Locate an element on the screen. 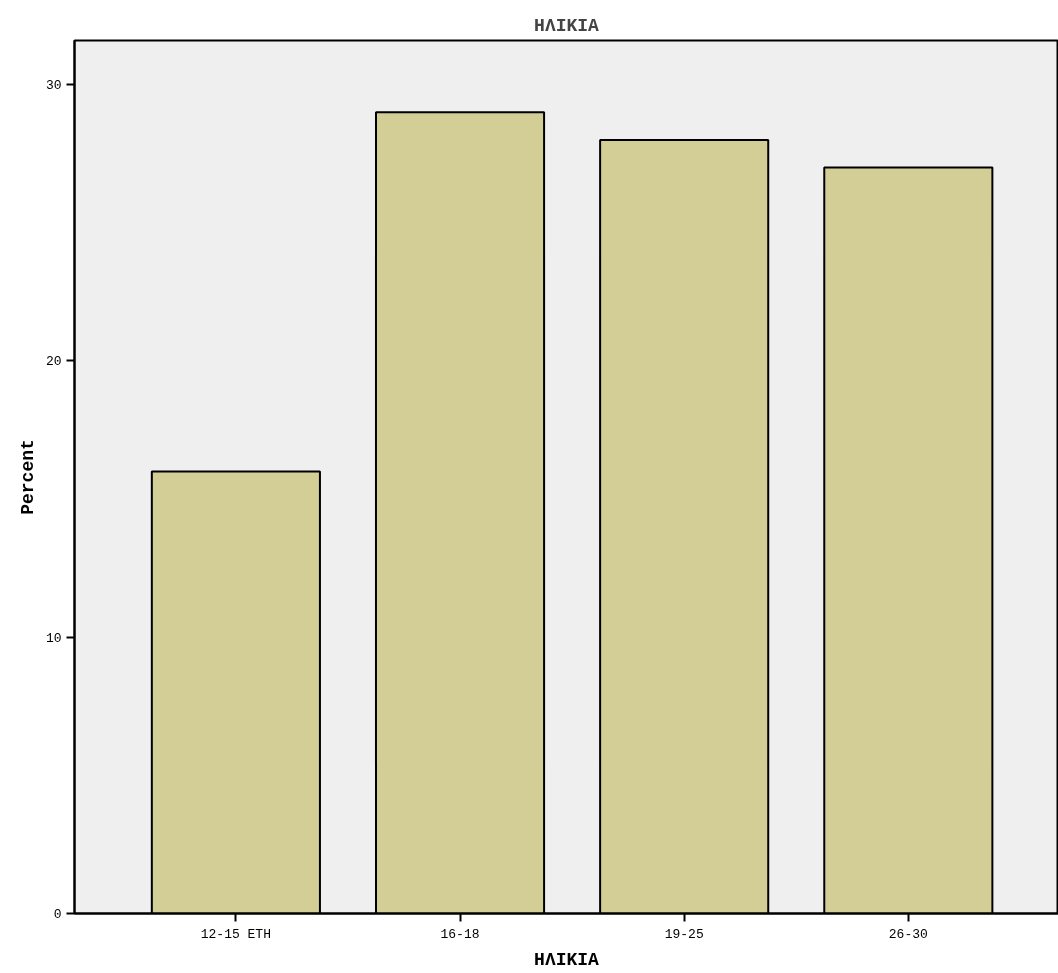 The height and width of the screenshot is (973, 1058). y-axis-title: Percent is located at coordinates (27, 477).